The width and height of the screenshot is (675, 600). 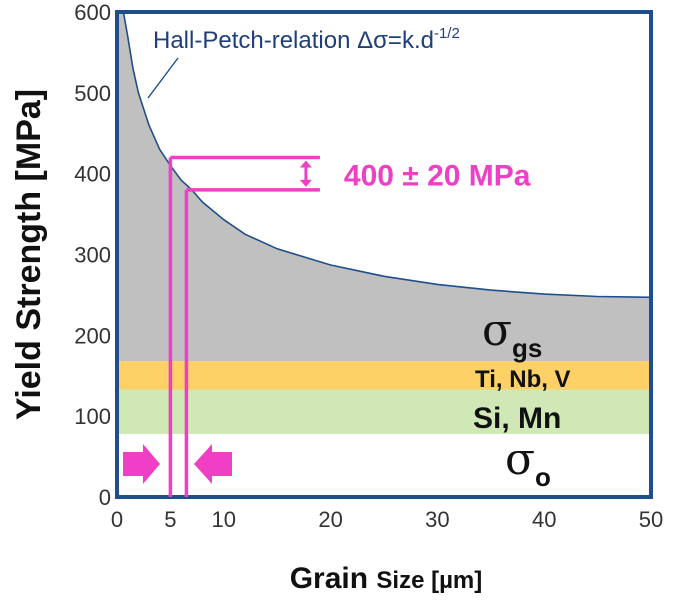 What do you see at coordinates (517, 418) in the screenshot?
I see `band-label-si-mn: Si, Mn` at bounding box center [517, 418].